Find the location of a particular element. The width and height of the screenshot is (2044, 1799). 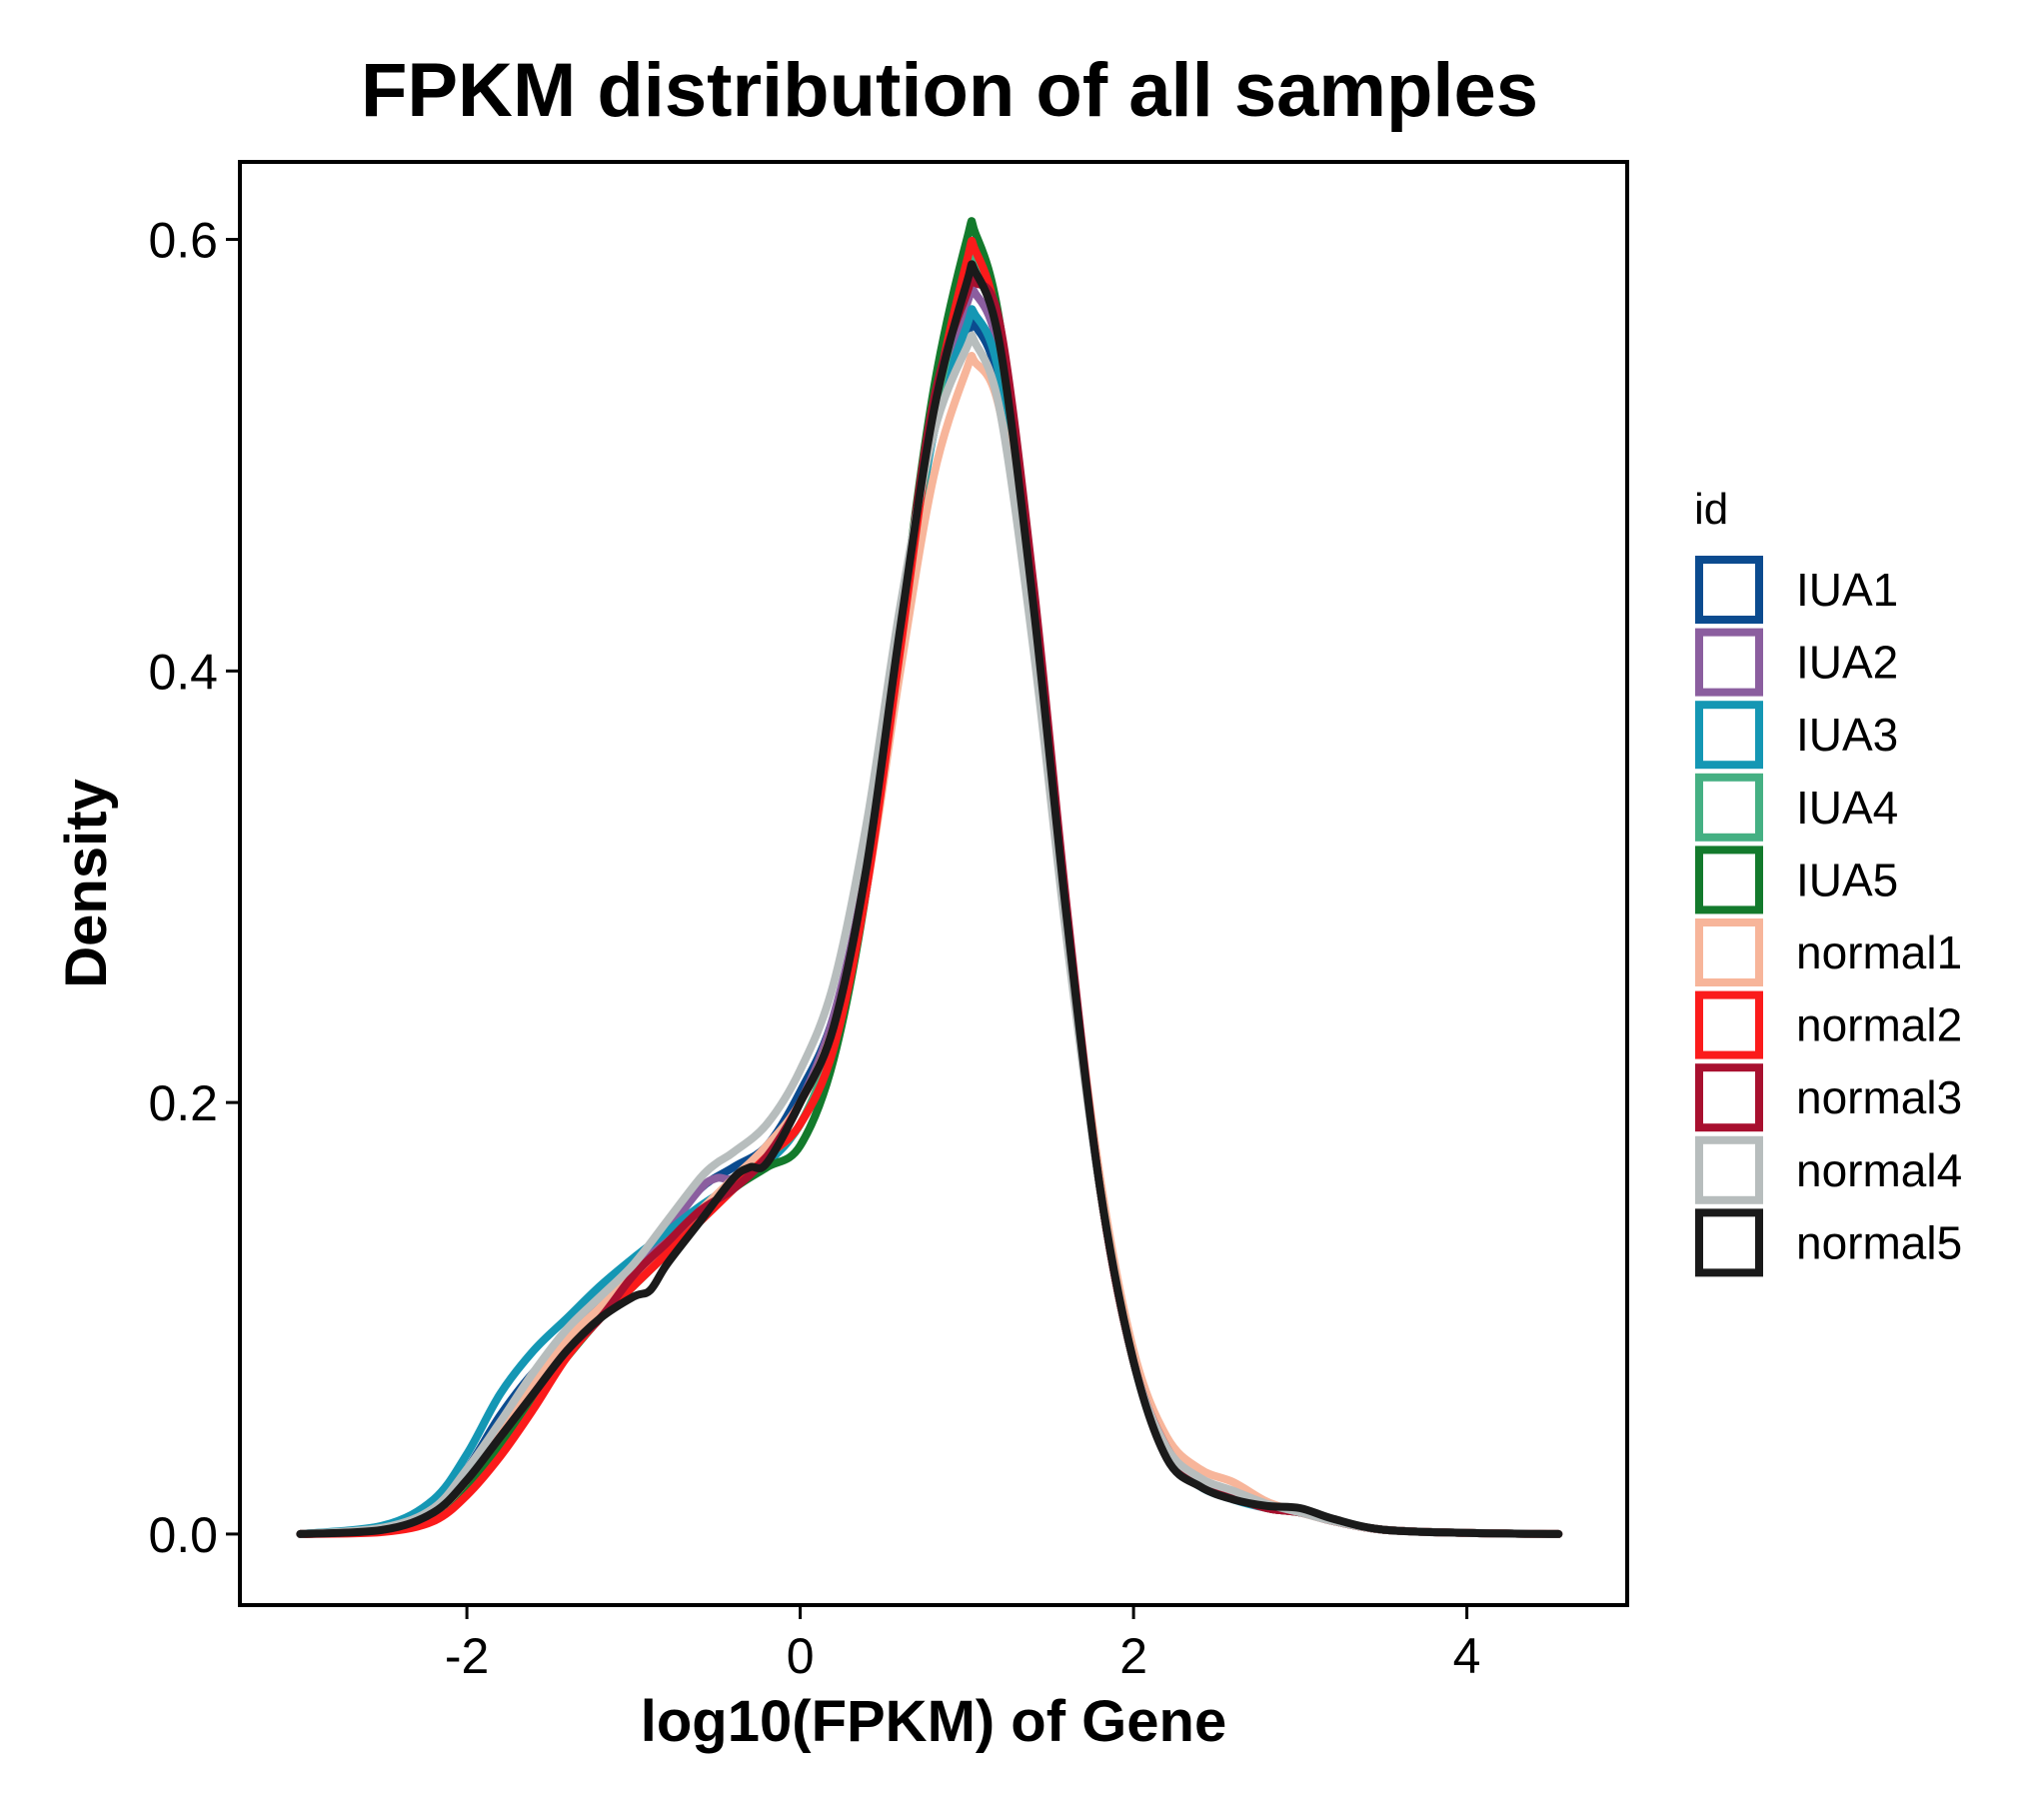

legend-label-IUA5: IUA5 is located at coordinates (1847, 879).